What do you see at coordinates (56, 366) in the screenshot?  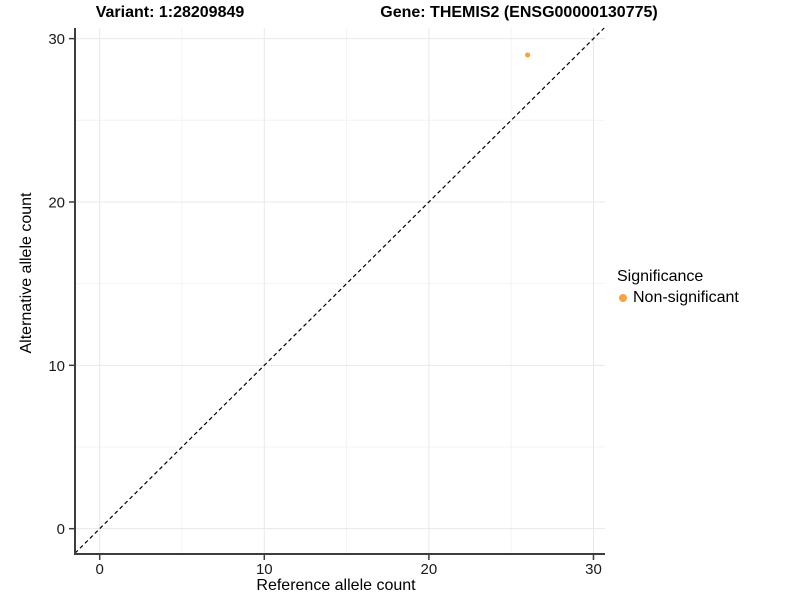 I see `y-tick-label-10: 10` at bounding box center [56, 366].